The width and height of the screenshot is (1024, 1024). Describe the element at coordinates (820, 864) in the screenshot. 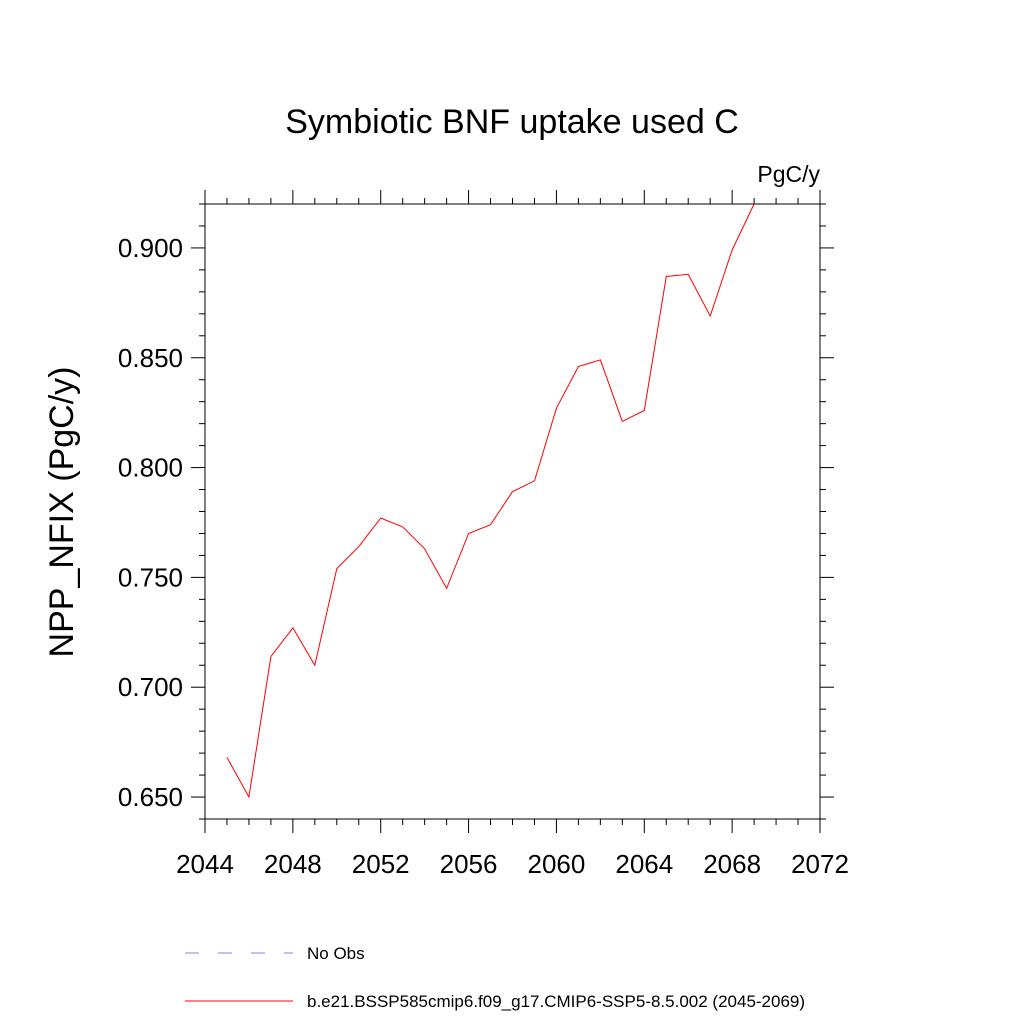

I see `x-tick-label: 2072` at that location.